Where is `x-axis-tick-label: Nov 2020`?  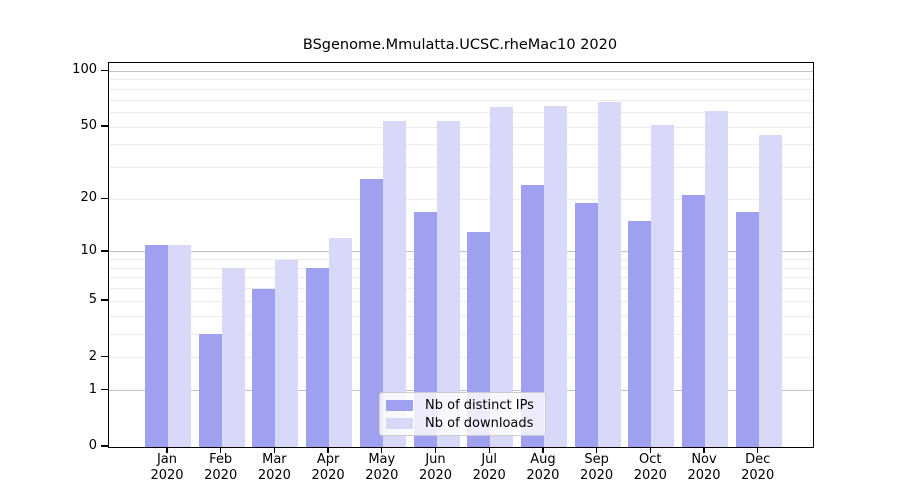
x-axis-tick-label: Nov 2020 is located at coordinates (704, 468).